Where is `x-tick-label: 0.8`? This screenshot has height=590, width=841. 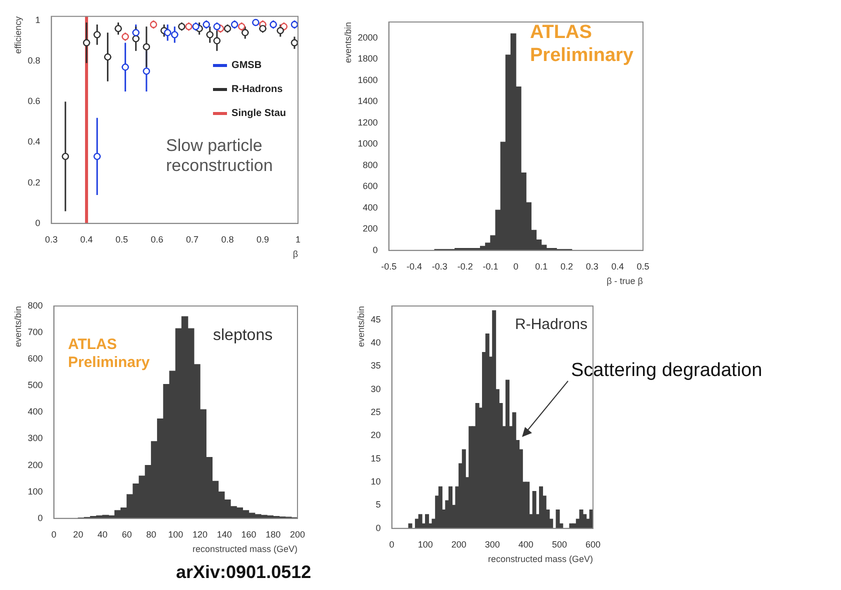 x-tick-label: 0.8 is located at coordinates (227, 239).